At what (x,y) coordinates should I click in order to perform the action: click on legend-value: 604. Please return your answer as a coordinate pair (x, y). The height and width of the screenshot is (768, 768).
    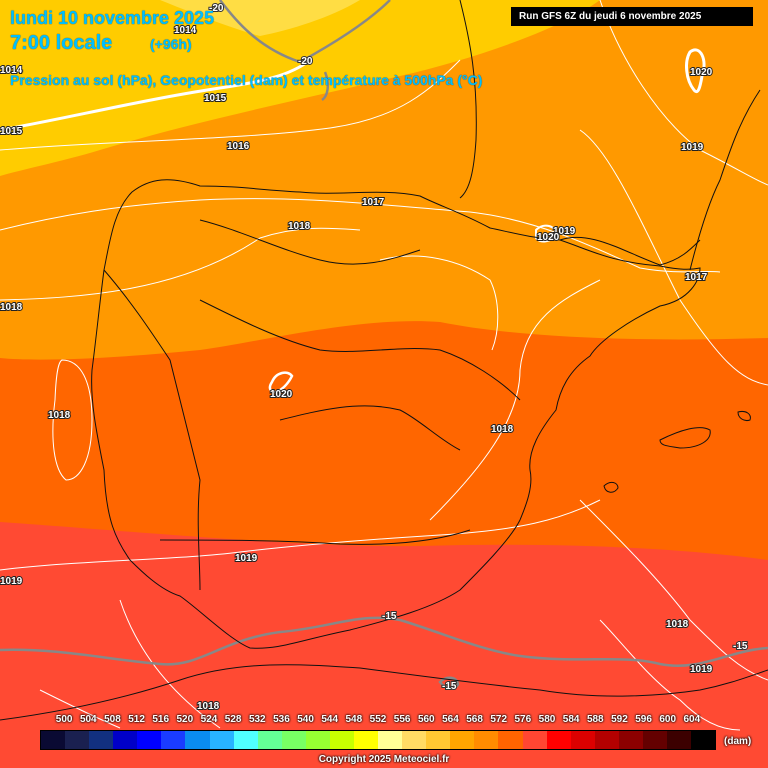
    Looking at the image, I should click on (692, 719).